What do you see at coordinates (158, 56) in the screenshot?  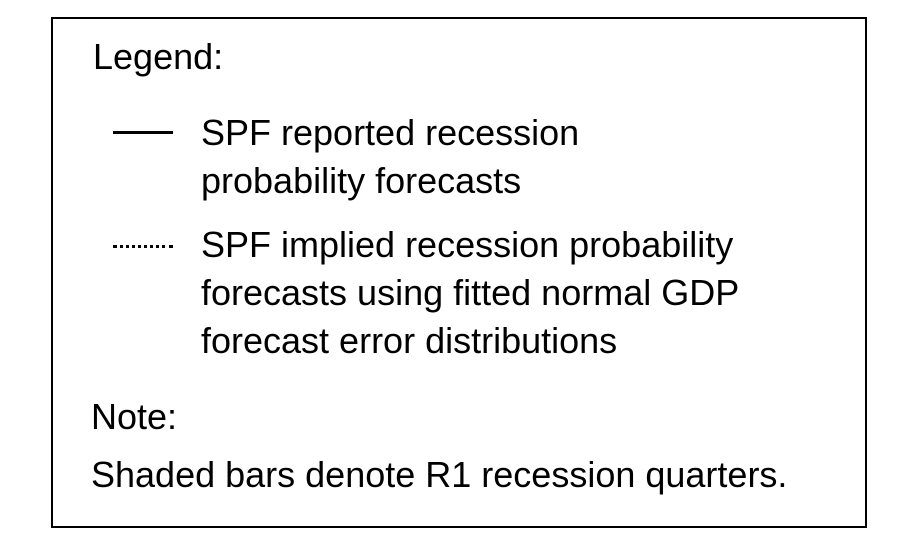 I see `legend-heading: Legend:` at bounding box center [158, 56].